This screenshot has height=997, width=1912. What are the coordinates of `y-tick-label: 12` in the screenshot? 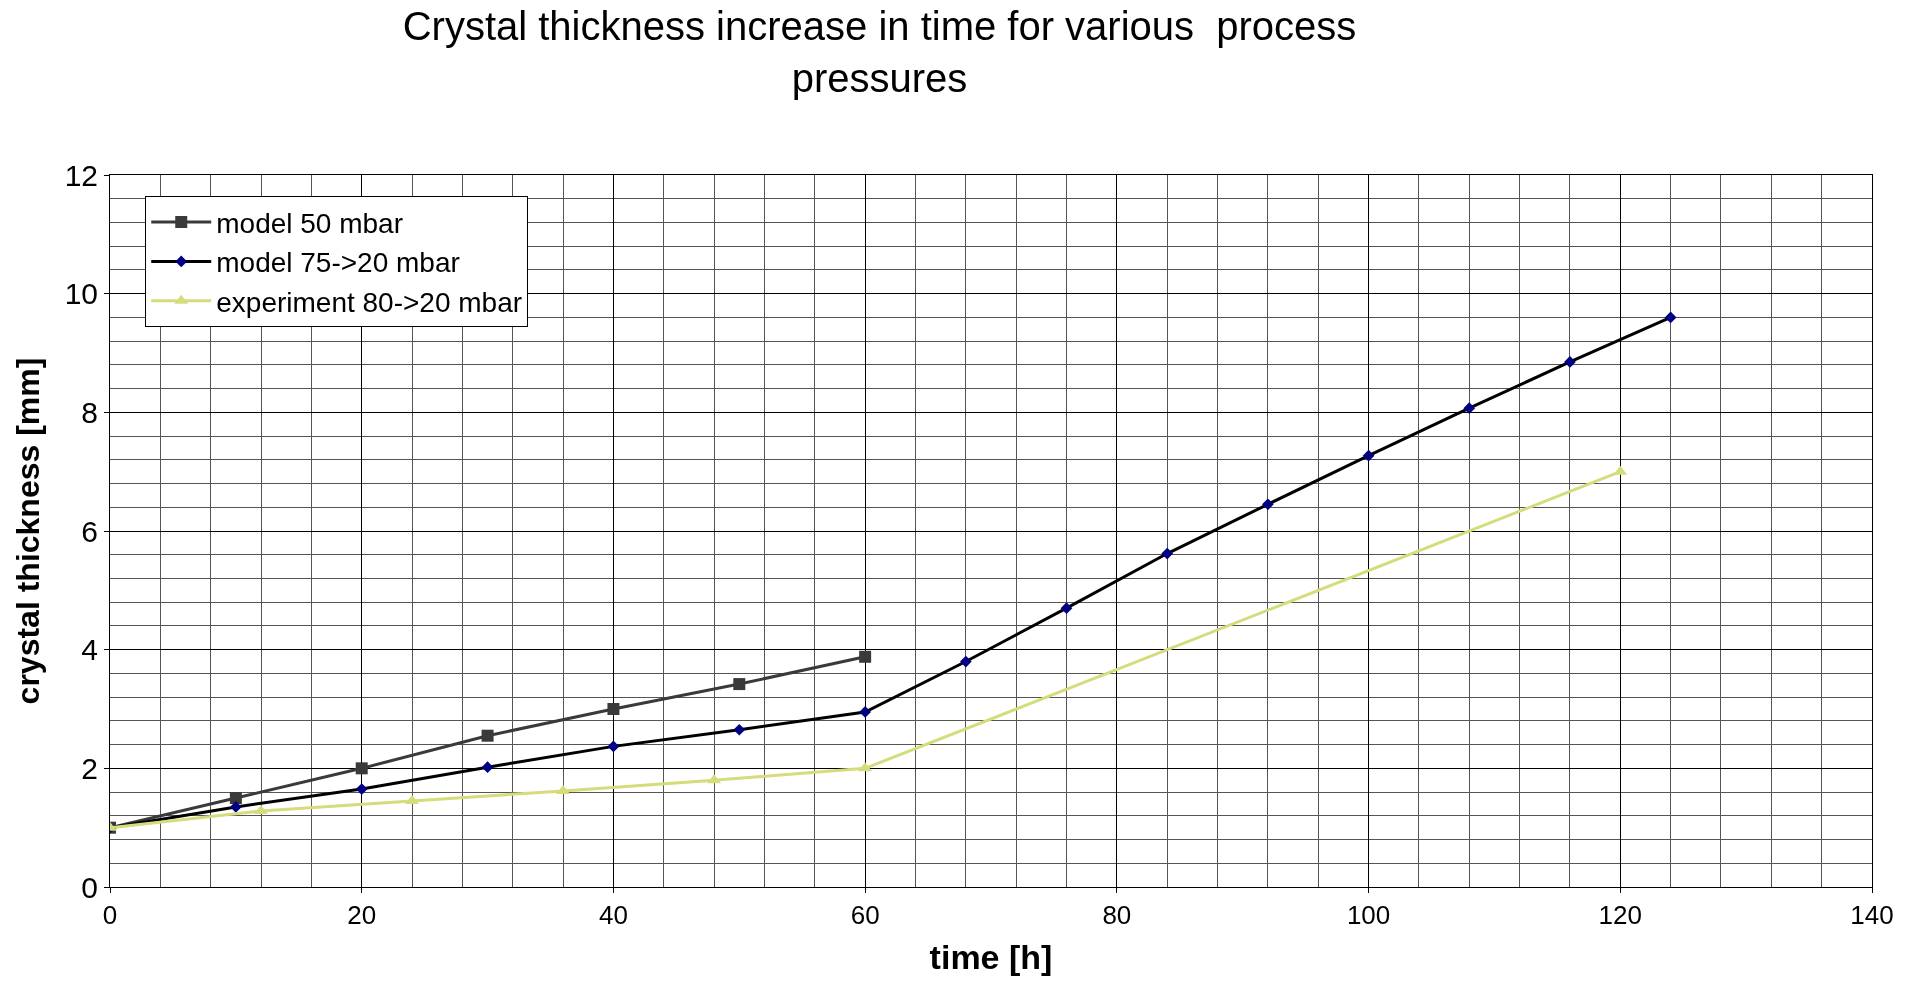 It's located at (81, 175).